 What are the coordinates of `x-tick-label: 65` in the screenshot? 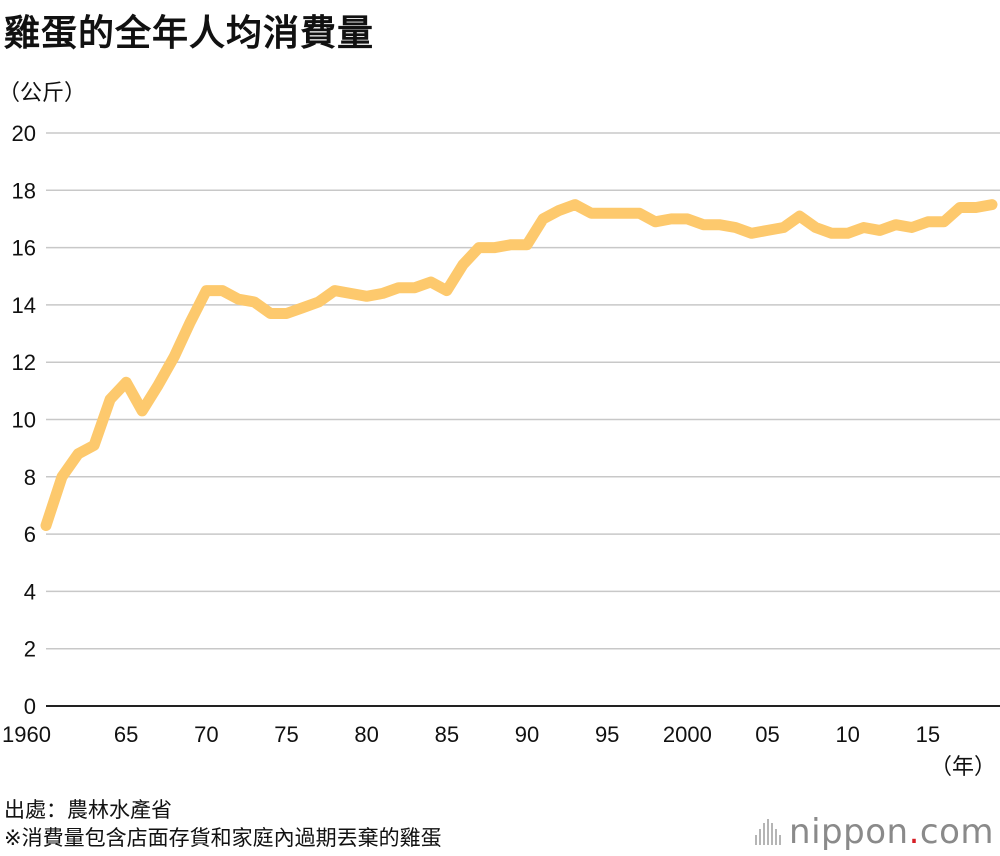 It's located at (126, 734).